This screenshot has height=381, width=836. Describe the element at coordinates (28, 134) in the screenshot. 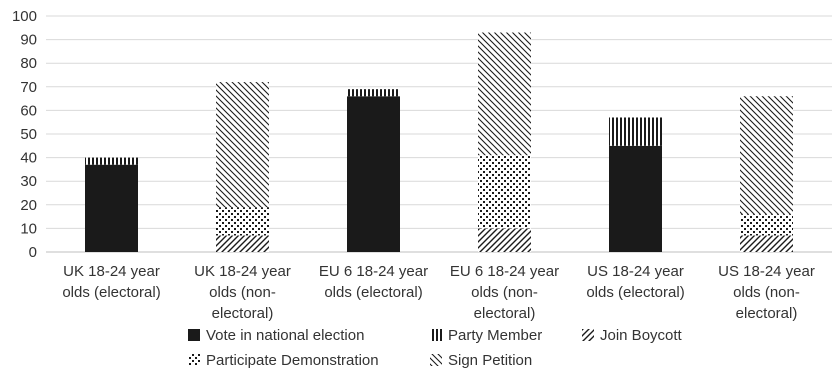

I see `y-tick-label: 50` at that location.